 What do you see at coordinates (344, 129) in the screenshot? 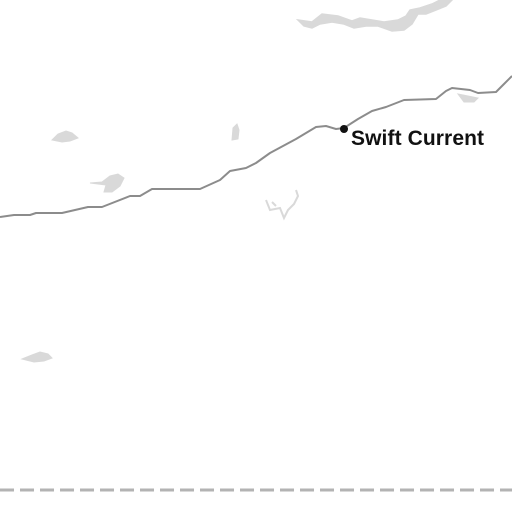
I see `city-marker` at bounding box center [344, 129].